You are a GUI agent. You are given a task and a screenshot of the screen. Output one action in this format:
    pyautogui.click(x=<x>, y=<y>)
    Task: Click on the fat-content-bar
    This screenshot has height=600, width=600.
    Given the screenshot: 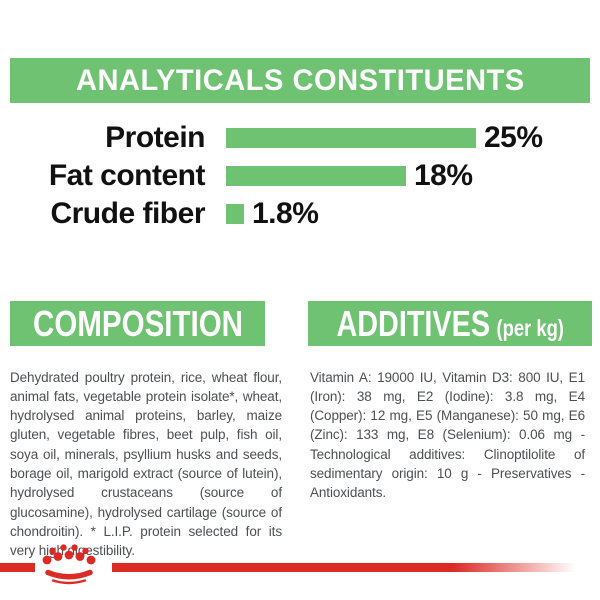 What is the action you would take?
    pyautogui.click(x=316, y=176)
    